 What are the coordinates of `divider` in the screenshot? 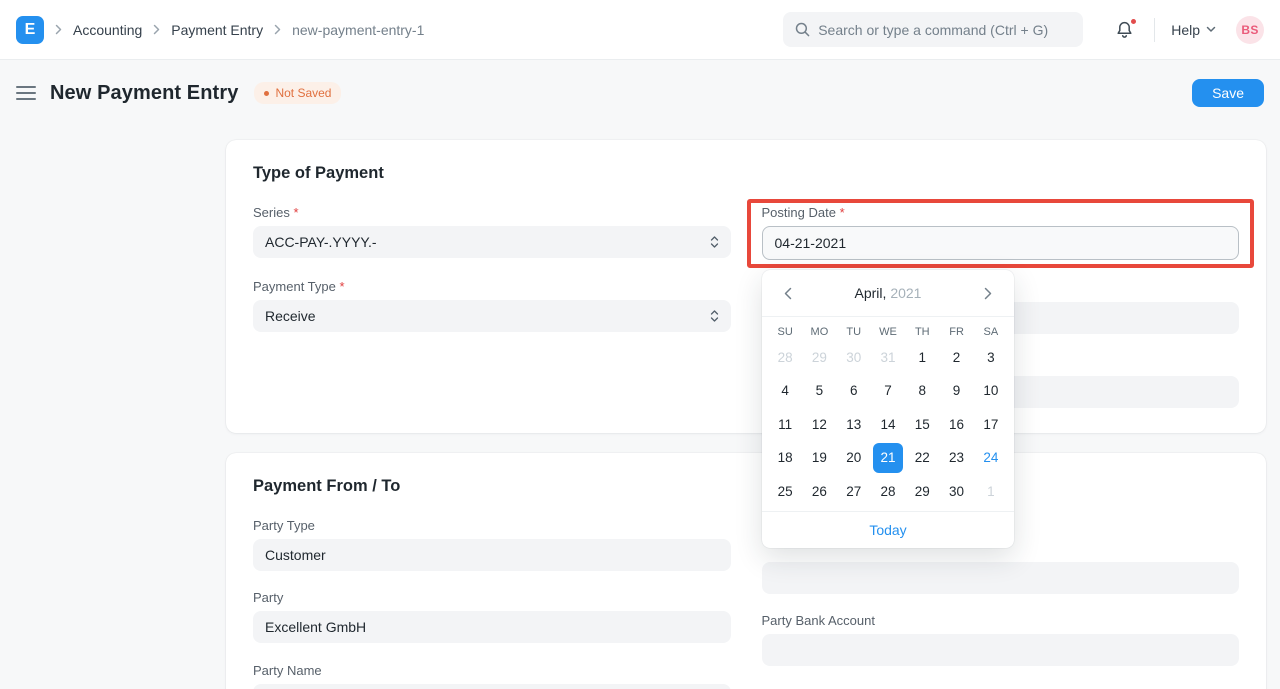 It's located at (1155, 29).